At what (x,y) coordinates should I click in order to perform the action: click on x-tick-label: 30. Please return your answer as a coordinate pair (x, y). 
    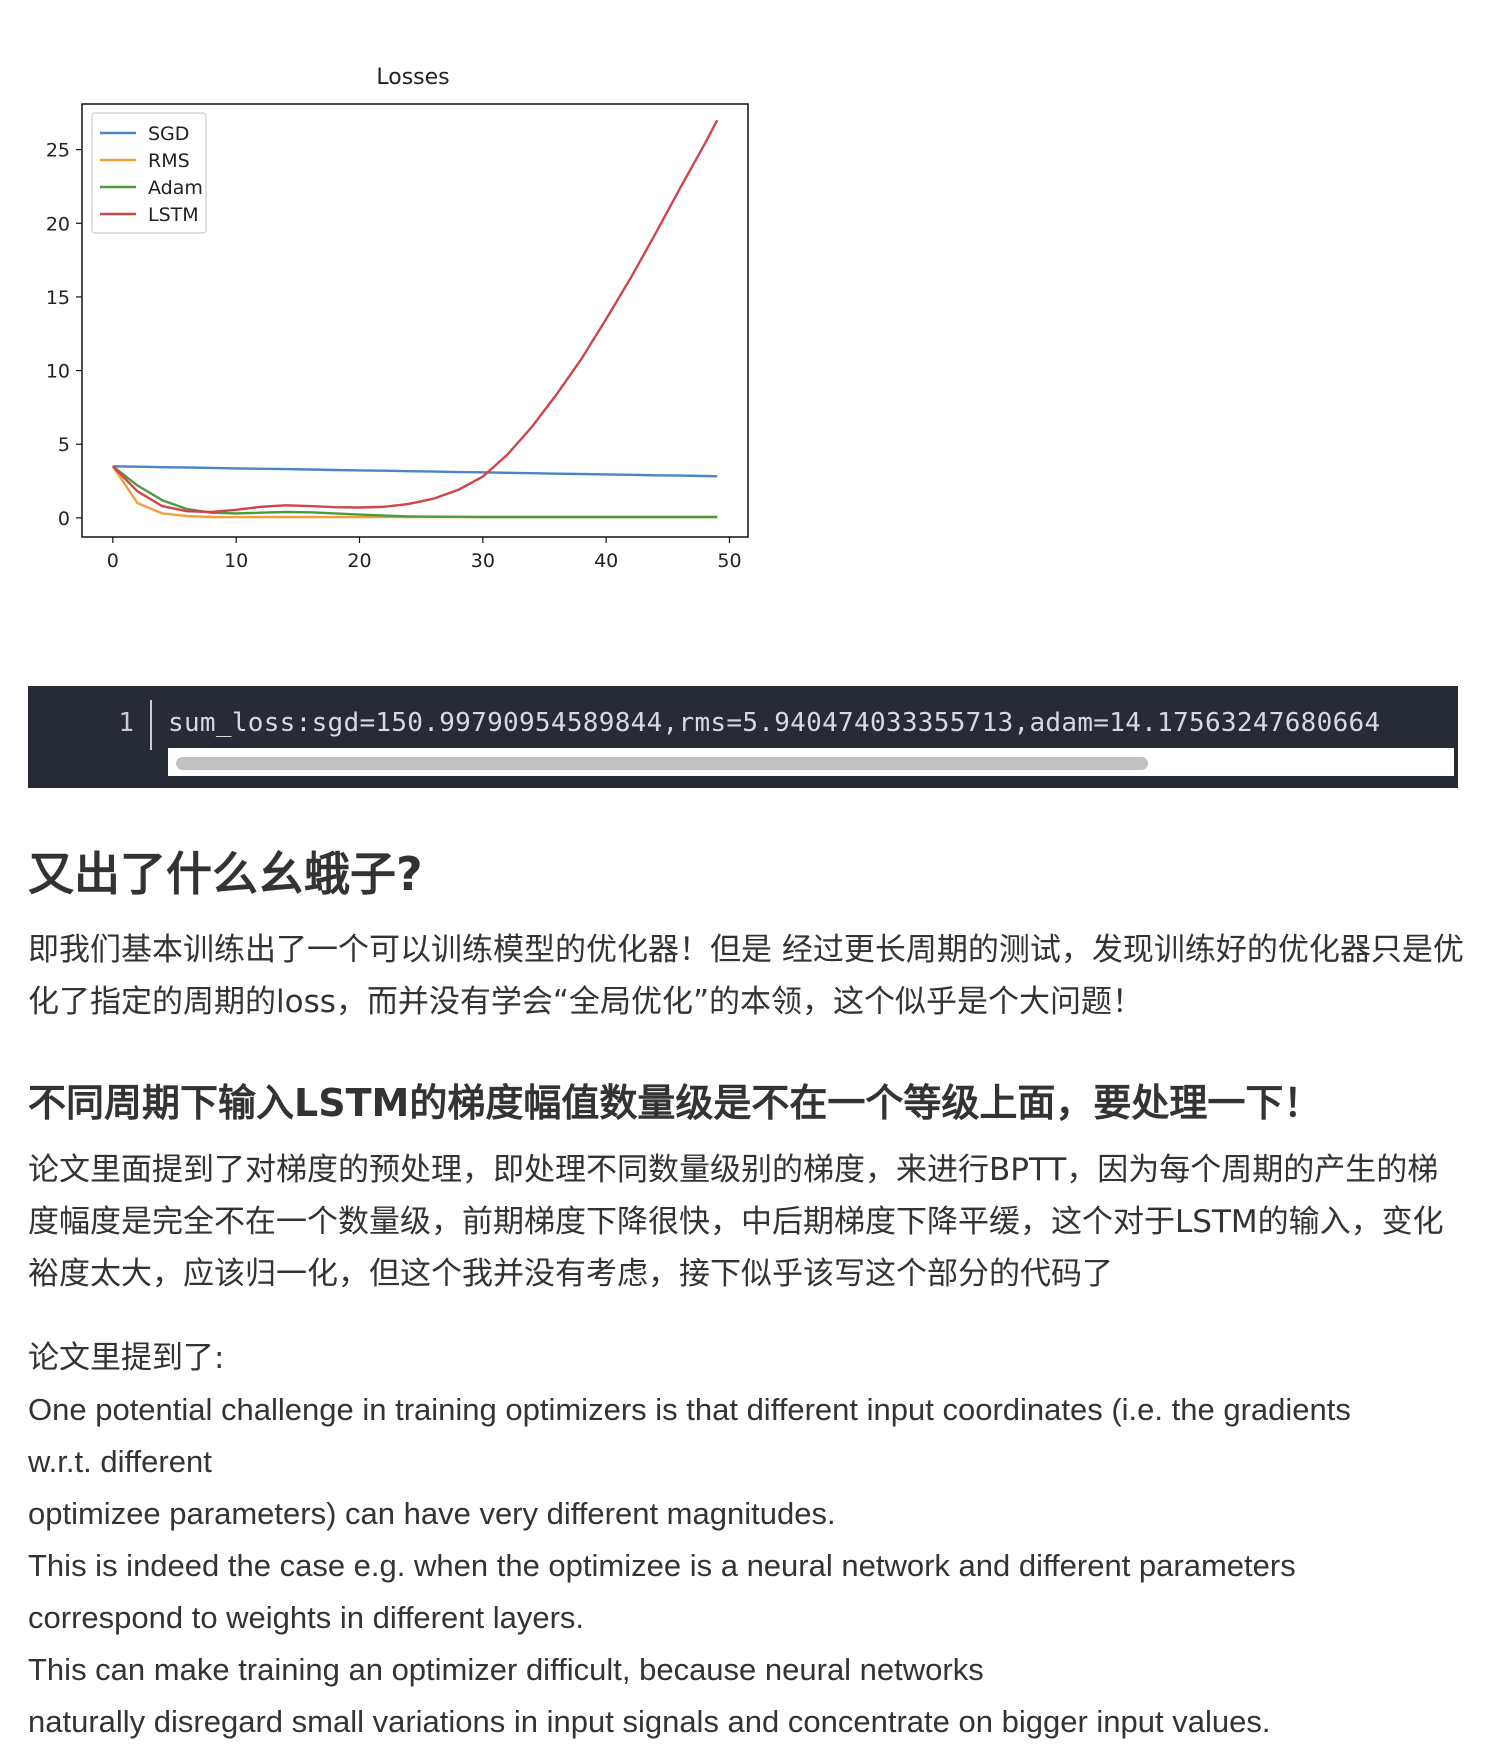
    Looking at the image, I should click on (483, 561).